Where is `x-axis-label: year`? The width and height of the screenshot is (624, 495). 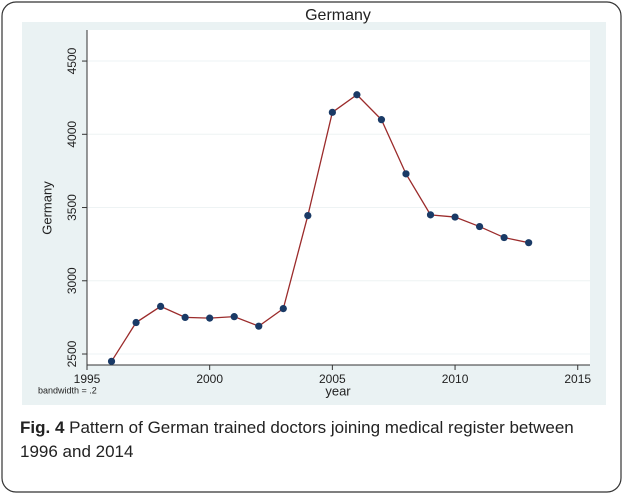
x-axis-label: year is located at coordinates (338, 390).